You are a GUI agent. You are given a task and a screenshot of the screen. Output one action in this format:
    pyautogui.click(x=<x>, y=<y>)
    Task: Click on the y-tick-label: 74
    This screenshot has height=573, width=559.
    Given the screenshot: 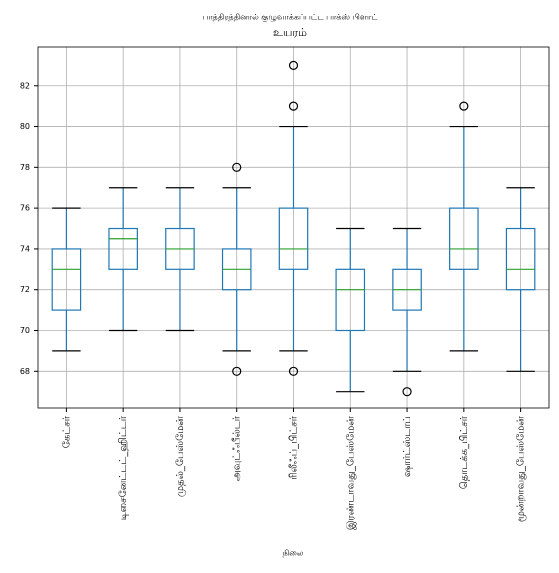 What is the action you would take?
    pyautogui.click(x=25, y=248)
    